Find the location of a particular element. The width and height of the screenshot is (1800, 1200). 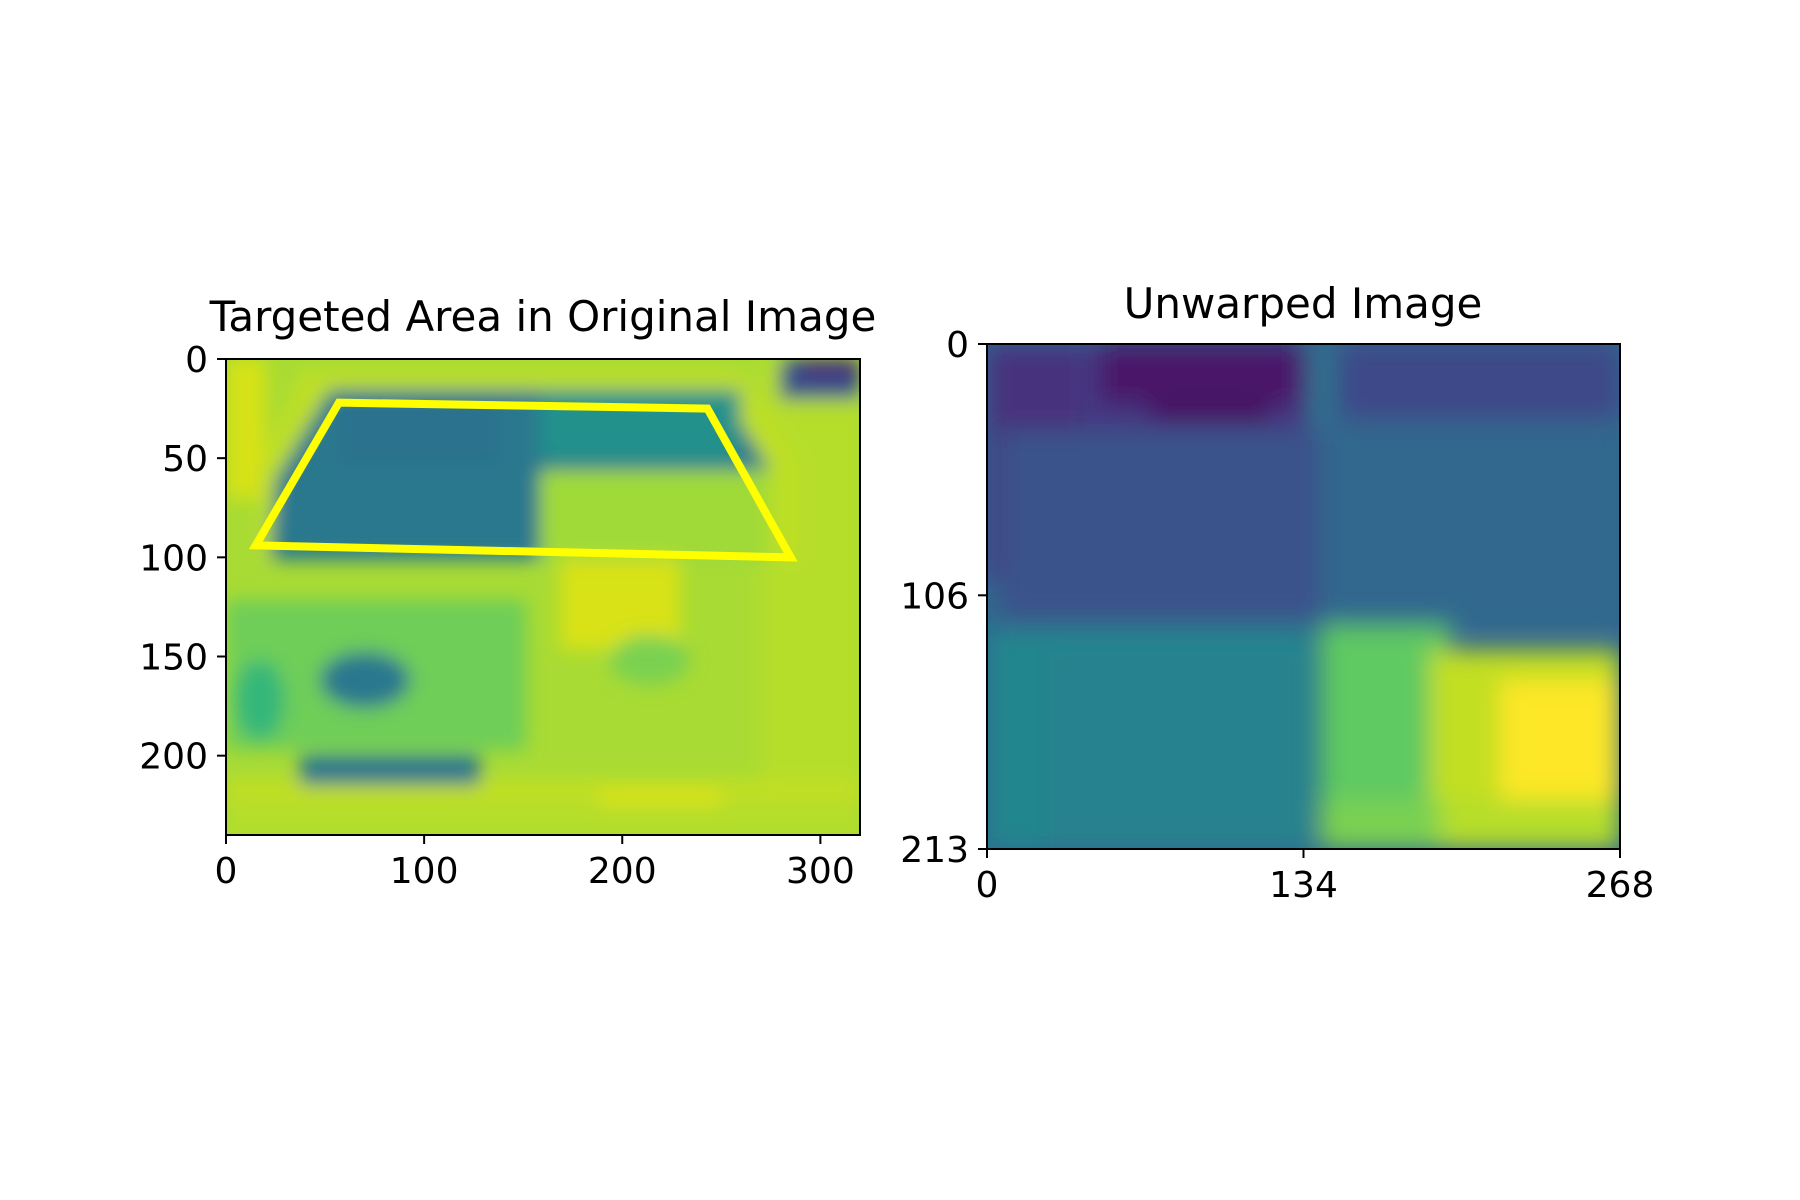

x-tick-label: 200 is located at coordinates (622, 871).